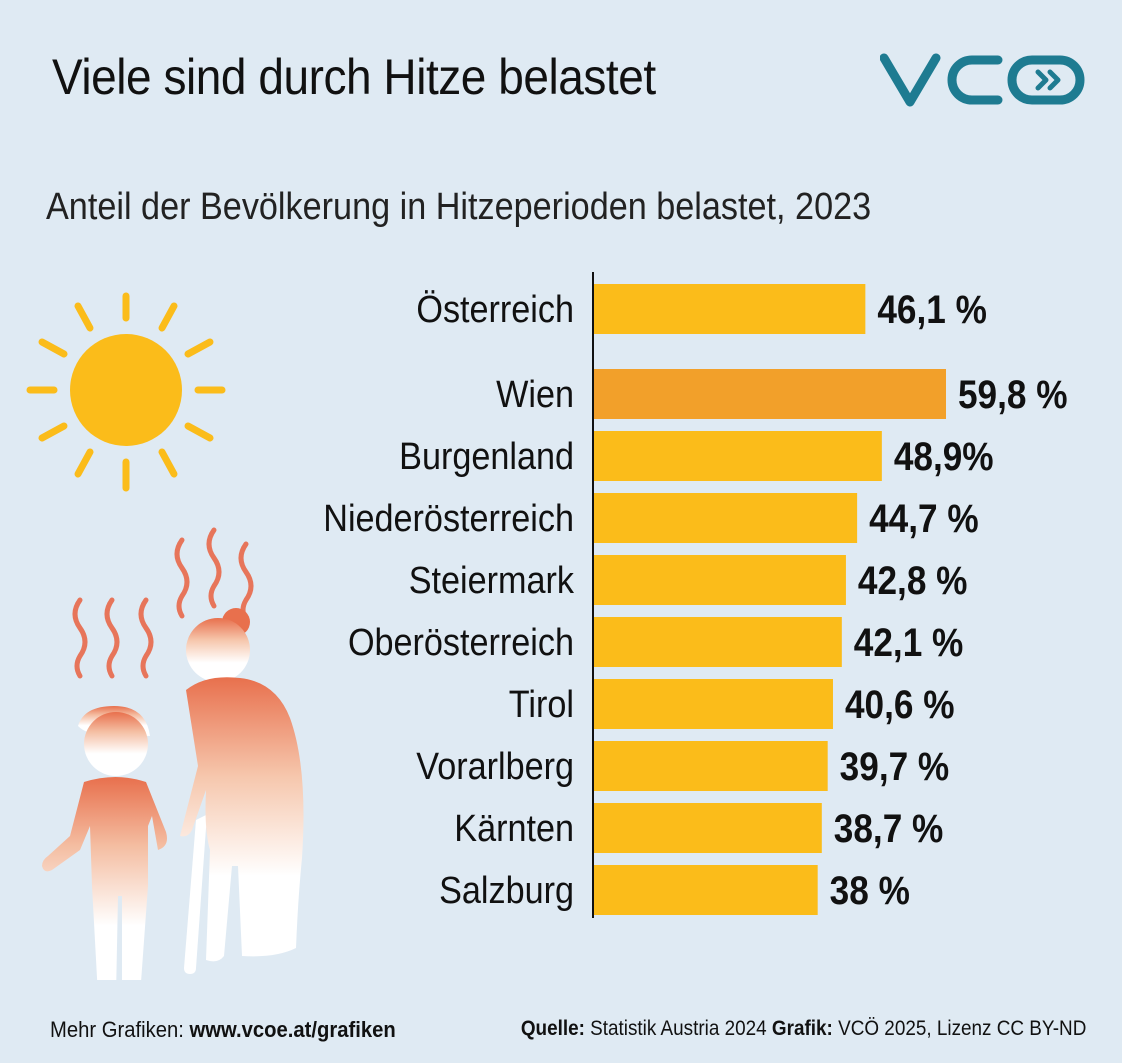 Image resolution: width=1122 pixels, height=1063 pixels. I want to click on footer-graphic-label: Grafik:, so click(802, 1028).